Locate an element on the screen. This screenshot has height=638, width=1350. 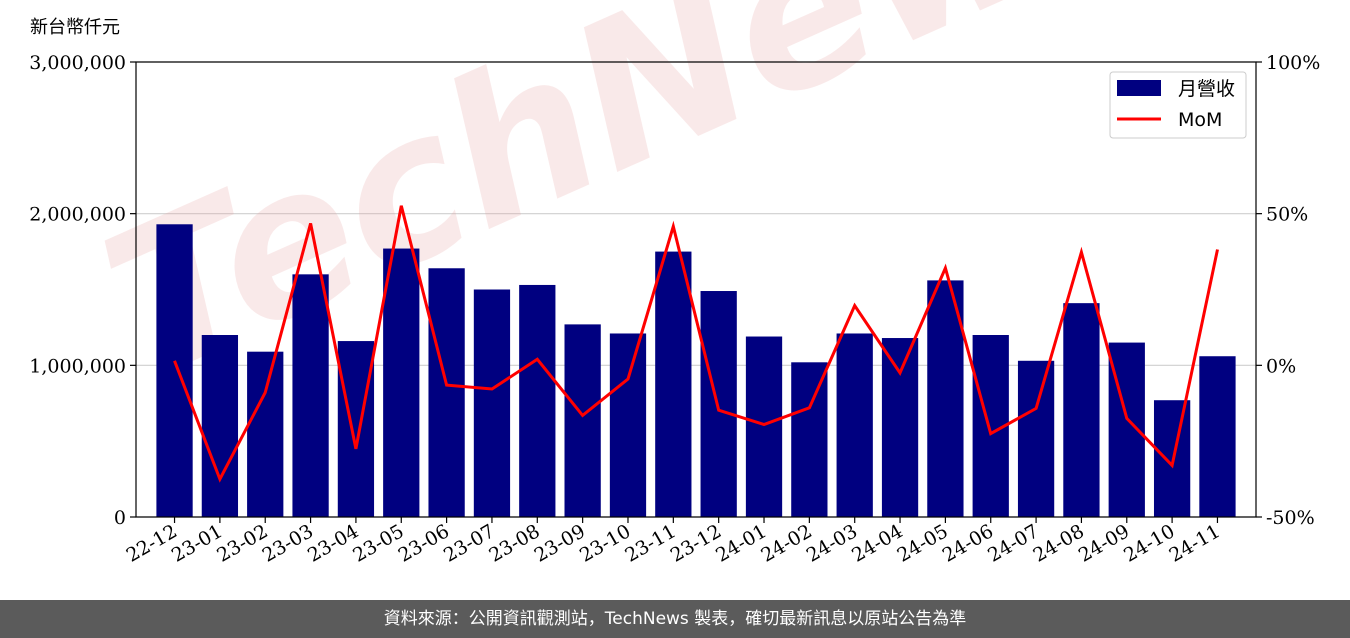
x-tick-label: 24-10 is located at coordinates (1149, 543).